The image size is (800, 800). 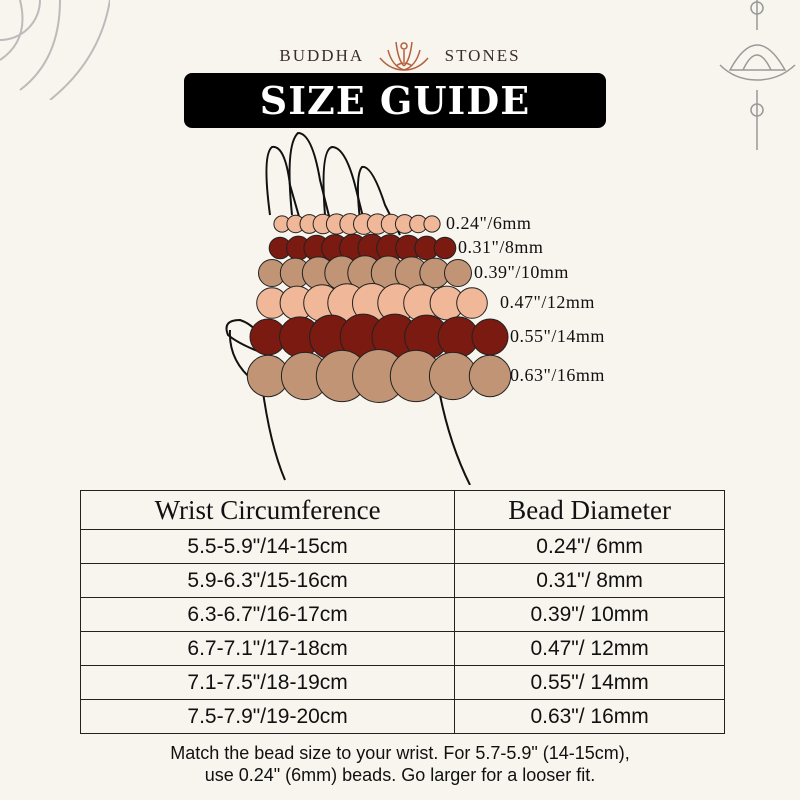 What do you see at coordinates (267, 580) in the screenshot?
I see `wrist-circumference-cell: 5.9-6.3"/15-16cm` at bounding box center [267, 580].